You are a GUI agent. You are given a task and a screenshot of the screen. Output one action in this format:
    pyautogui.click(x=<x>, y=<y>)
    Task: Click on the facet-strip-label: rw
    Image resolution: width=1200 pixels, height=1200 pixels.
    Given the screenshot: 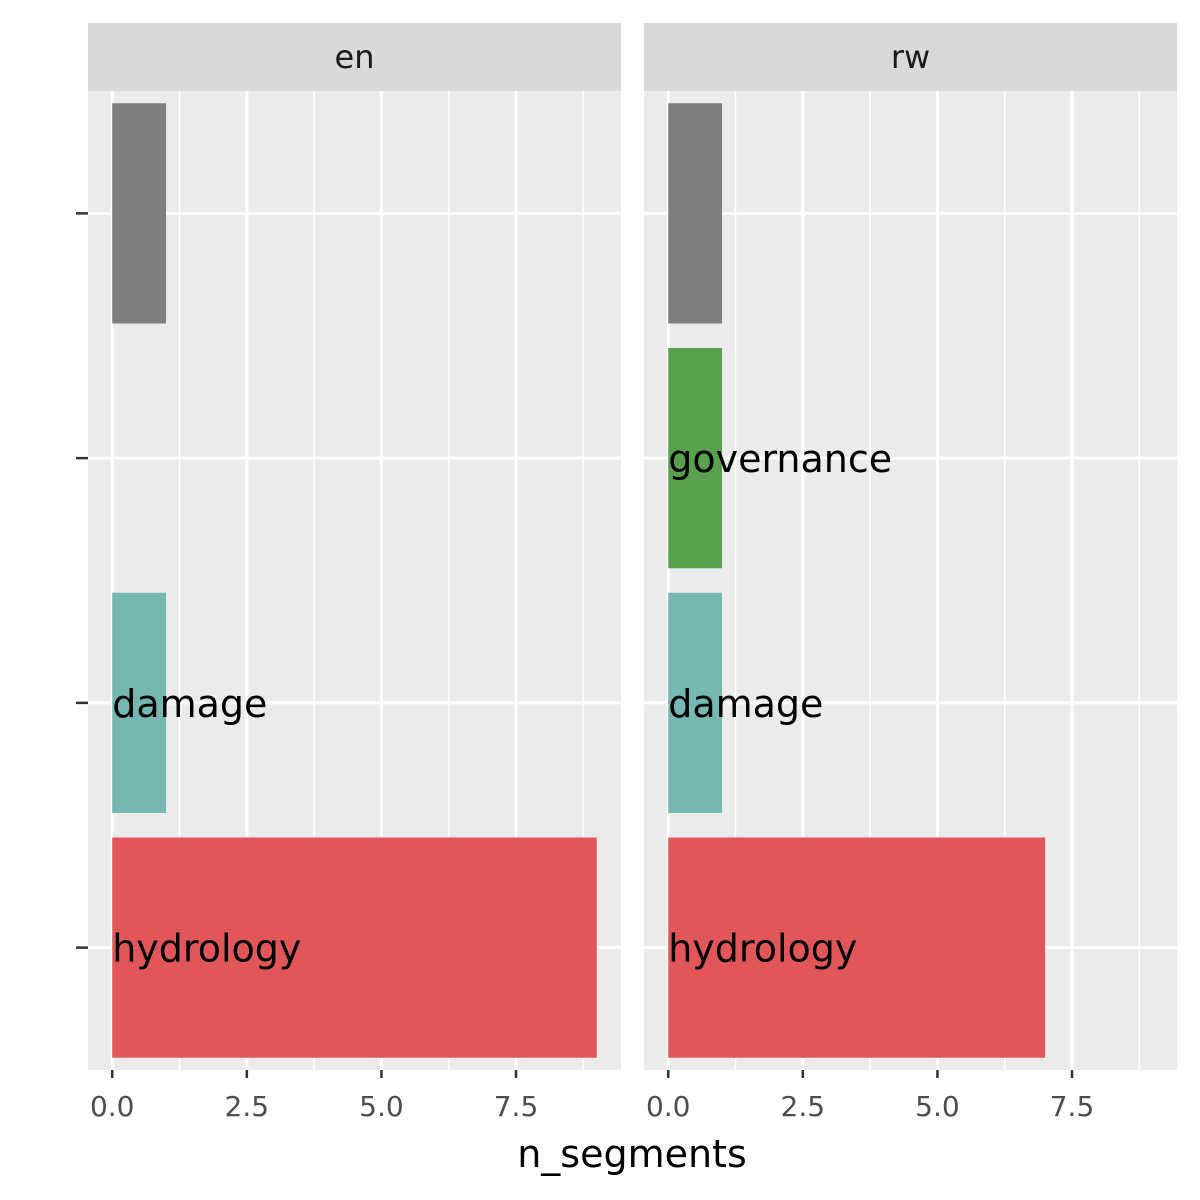 What is the action you would take?
    pyautogui.click(x=910, y=57)
    